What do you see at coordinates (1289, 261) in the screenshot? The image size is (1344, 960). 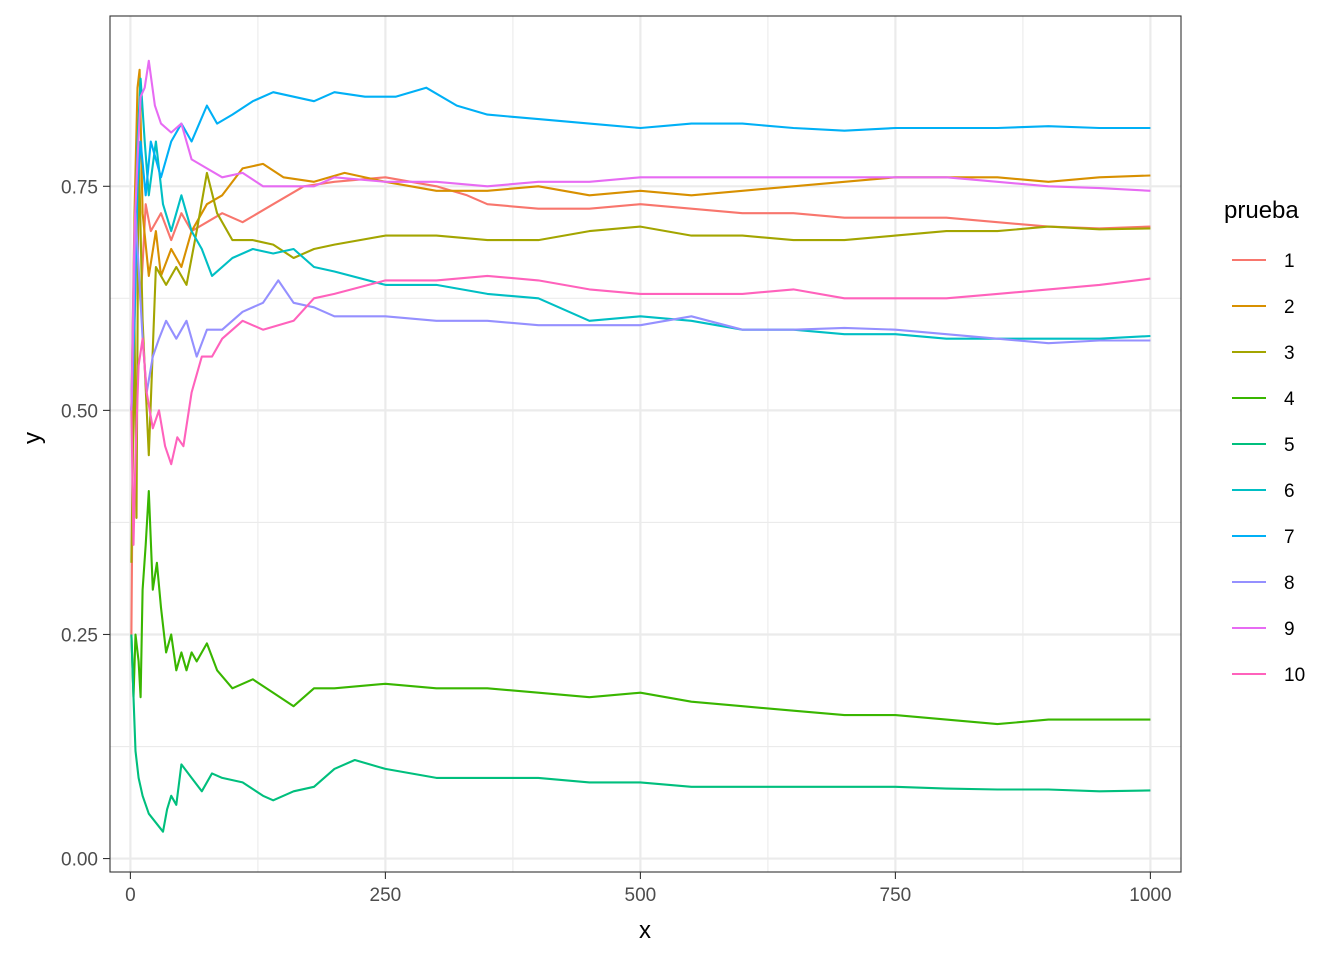 I see `legend-label-1: 1` at bounding box center [1289, 261].